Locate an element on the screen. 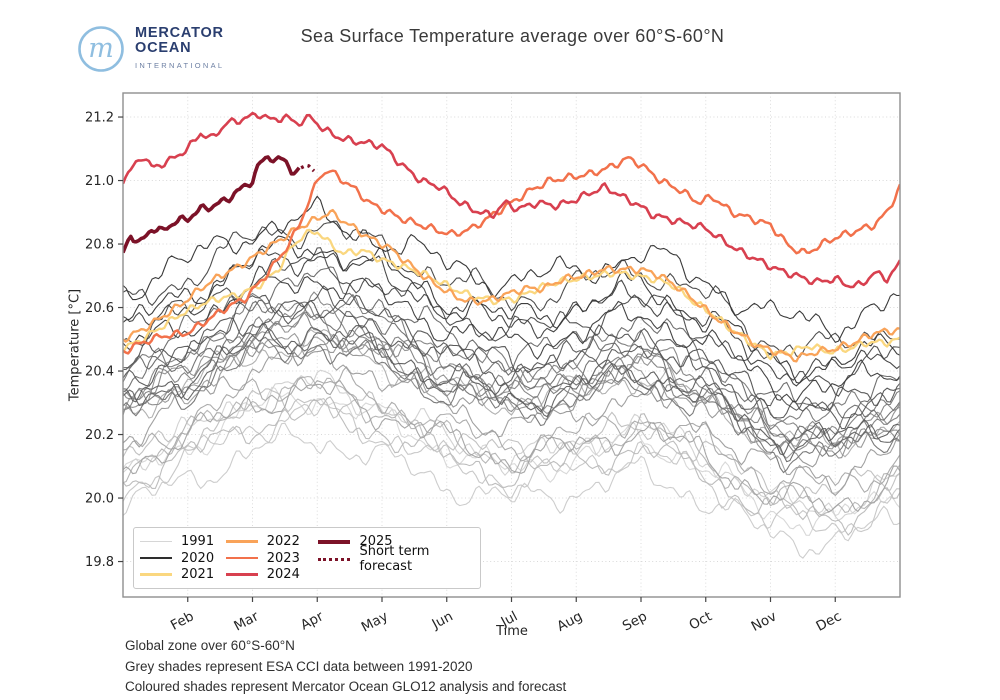 The width and height of the screenshot is (1000, 700). series-2025 is located at coordinates (212, 204).